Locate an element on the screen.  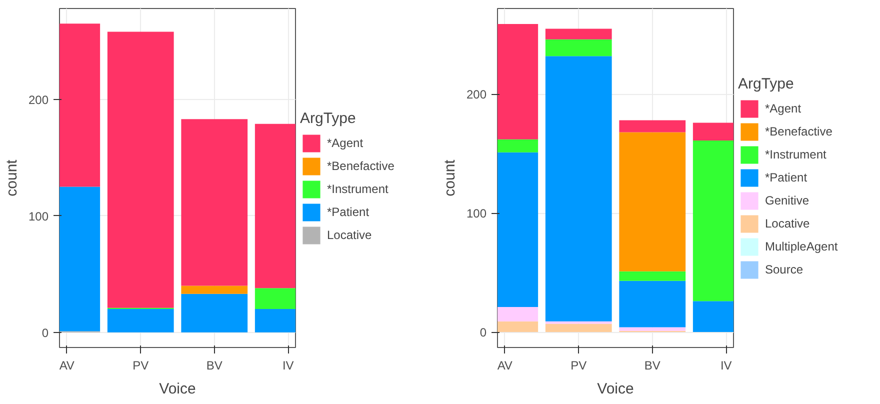
legend-label: Genitive is located at coordinates (787, 200).